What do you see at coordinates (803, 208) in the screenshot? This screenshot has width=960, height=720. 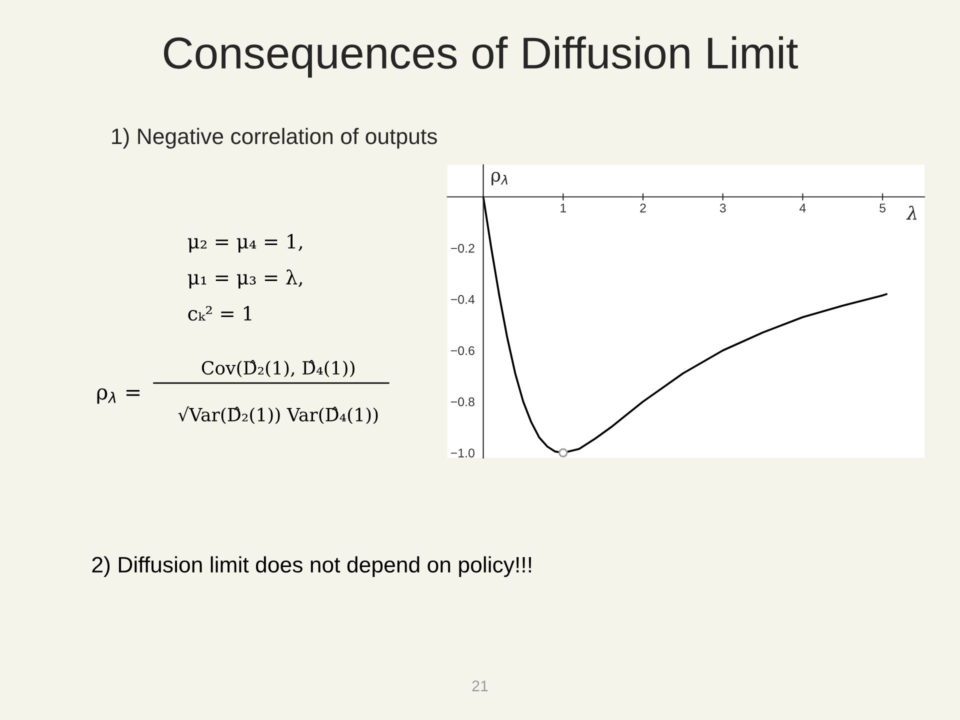 I see `x-tick-label: 4` at bounding box center [803, 208].